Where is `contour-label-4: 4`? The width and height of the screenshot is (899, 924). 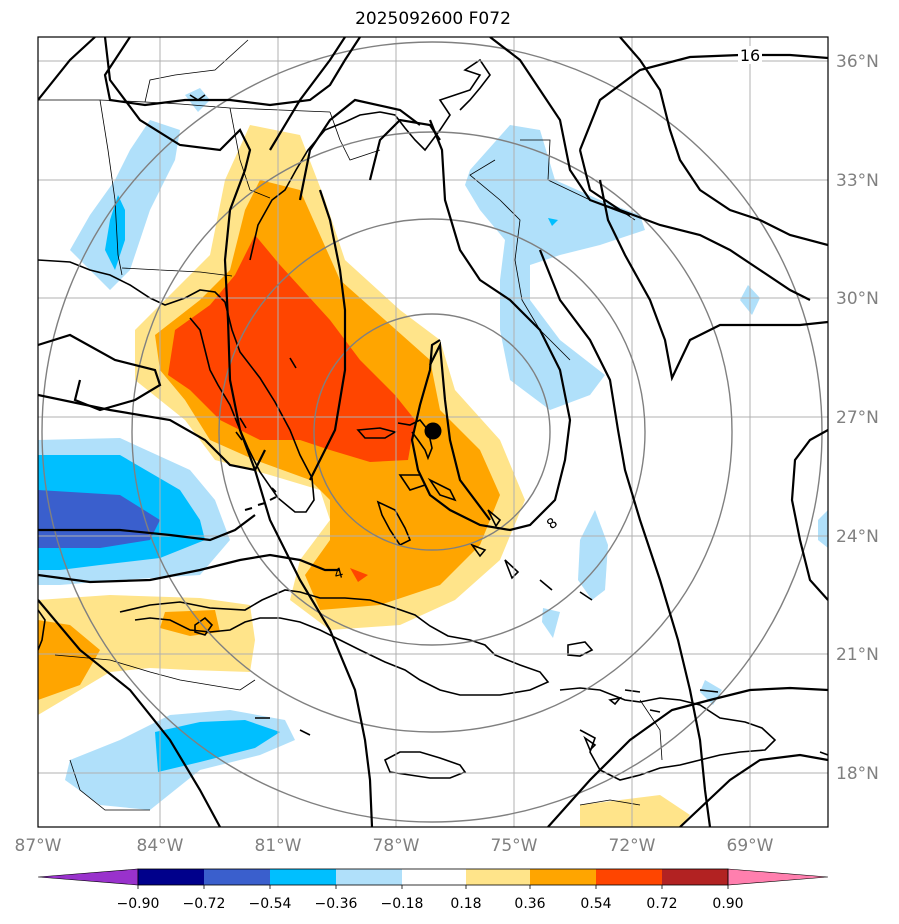 contour-label-4: 4 is located at coordinates (339, 574).